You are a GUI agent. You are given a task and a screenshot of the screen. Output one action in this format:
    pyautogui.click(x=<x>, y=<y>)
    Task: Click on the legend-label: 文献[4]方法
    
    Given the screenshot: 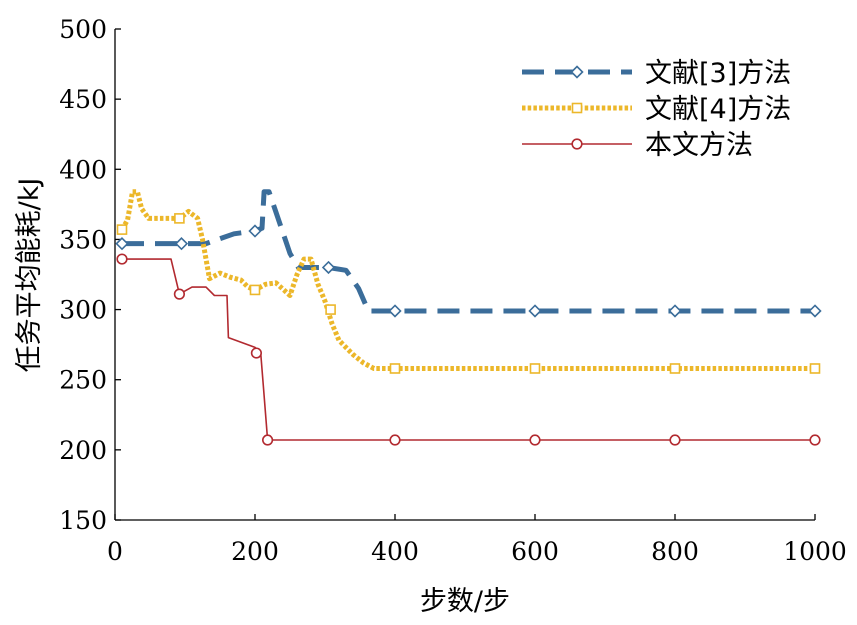 What is the action you would take?
    pyautogui.click(x=718, y=109)
    